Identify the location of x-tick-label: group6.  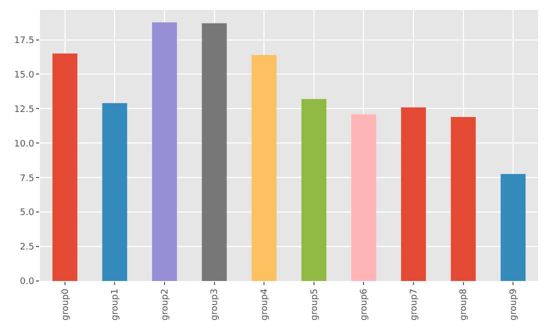
(365, 304).